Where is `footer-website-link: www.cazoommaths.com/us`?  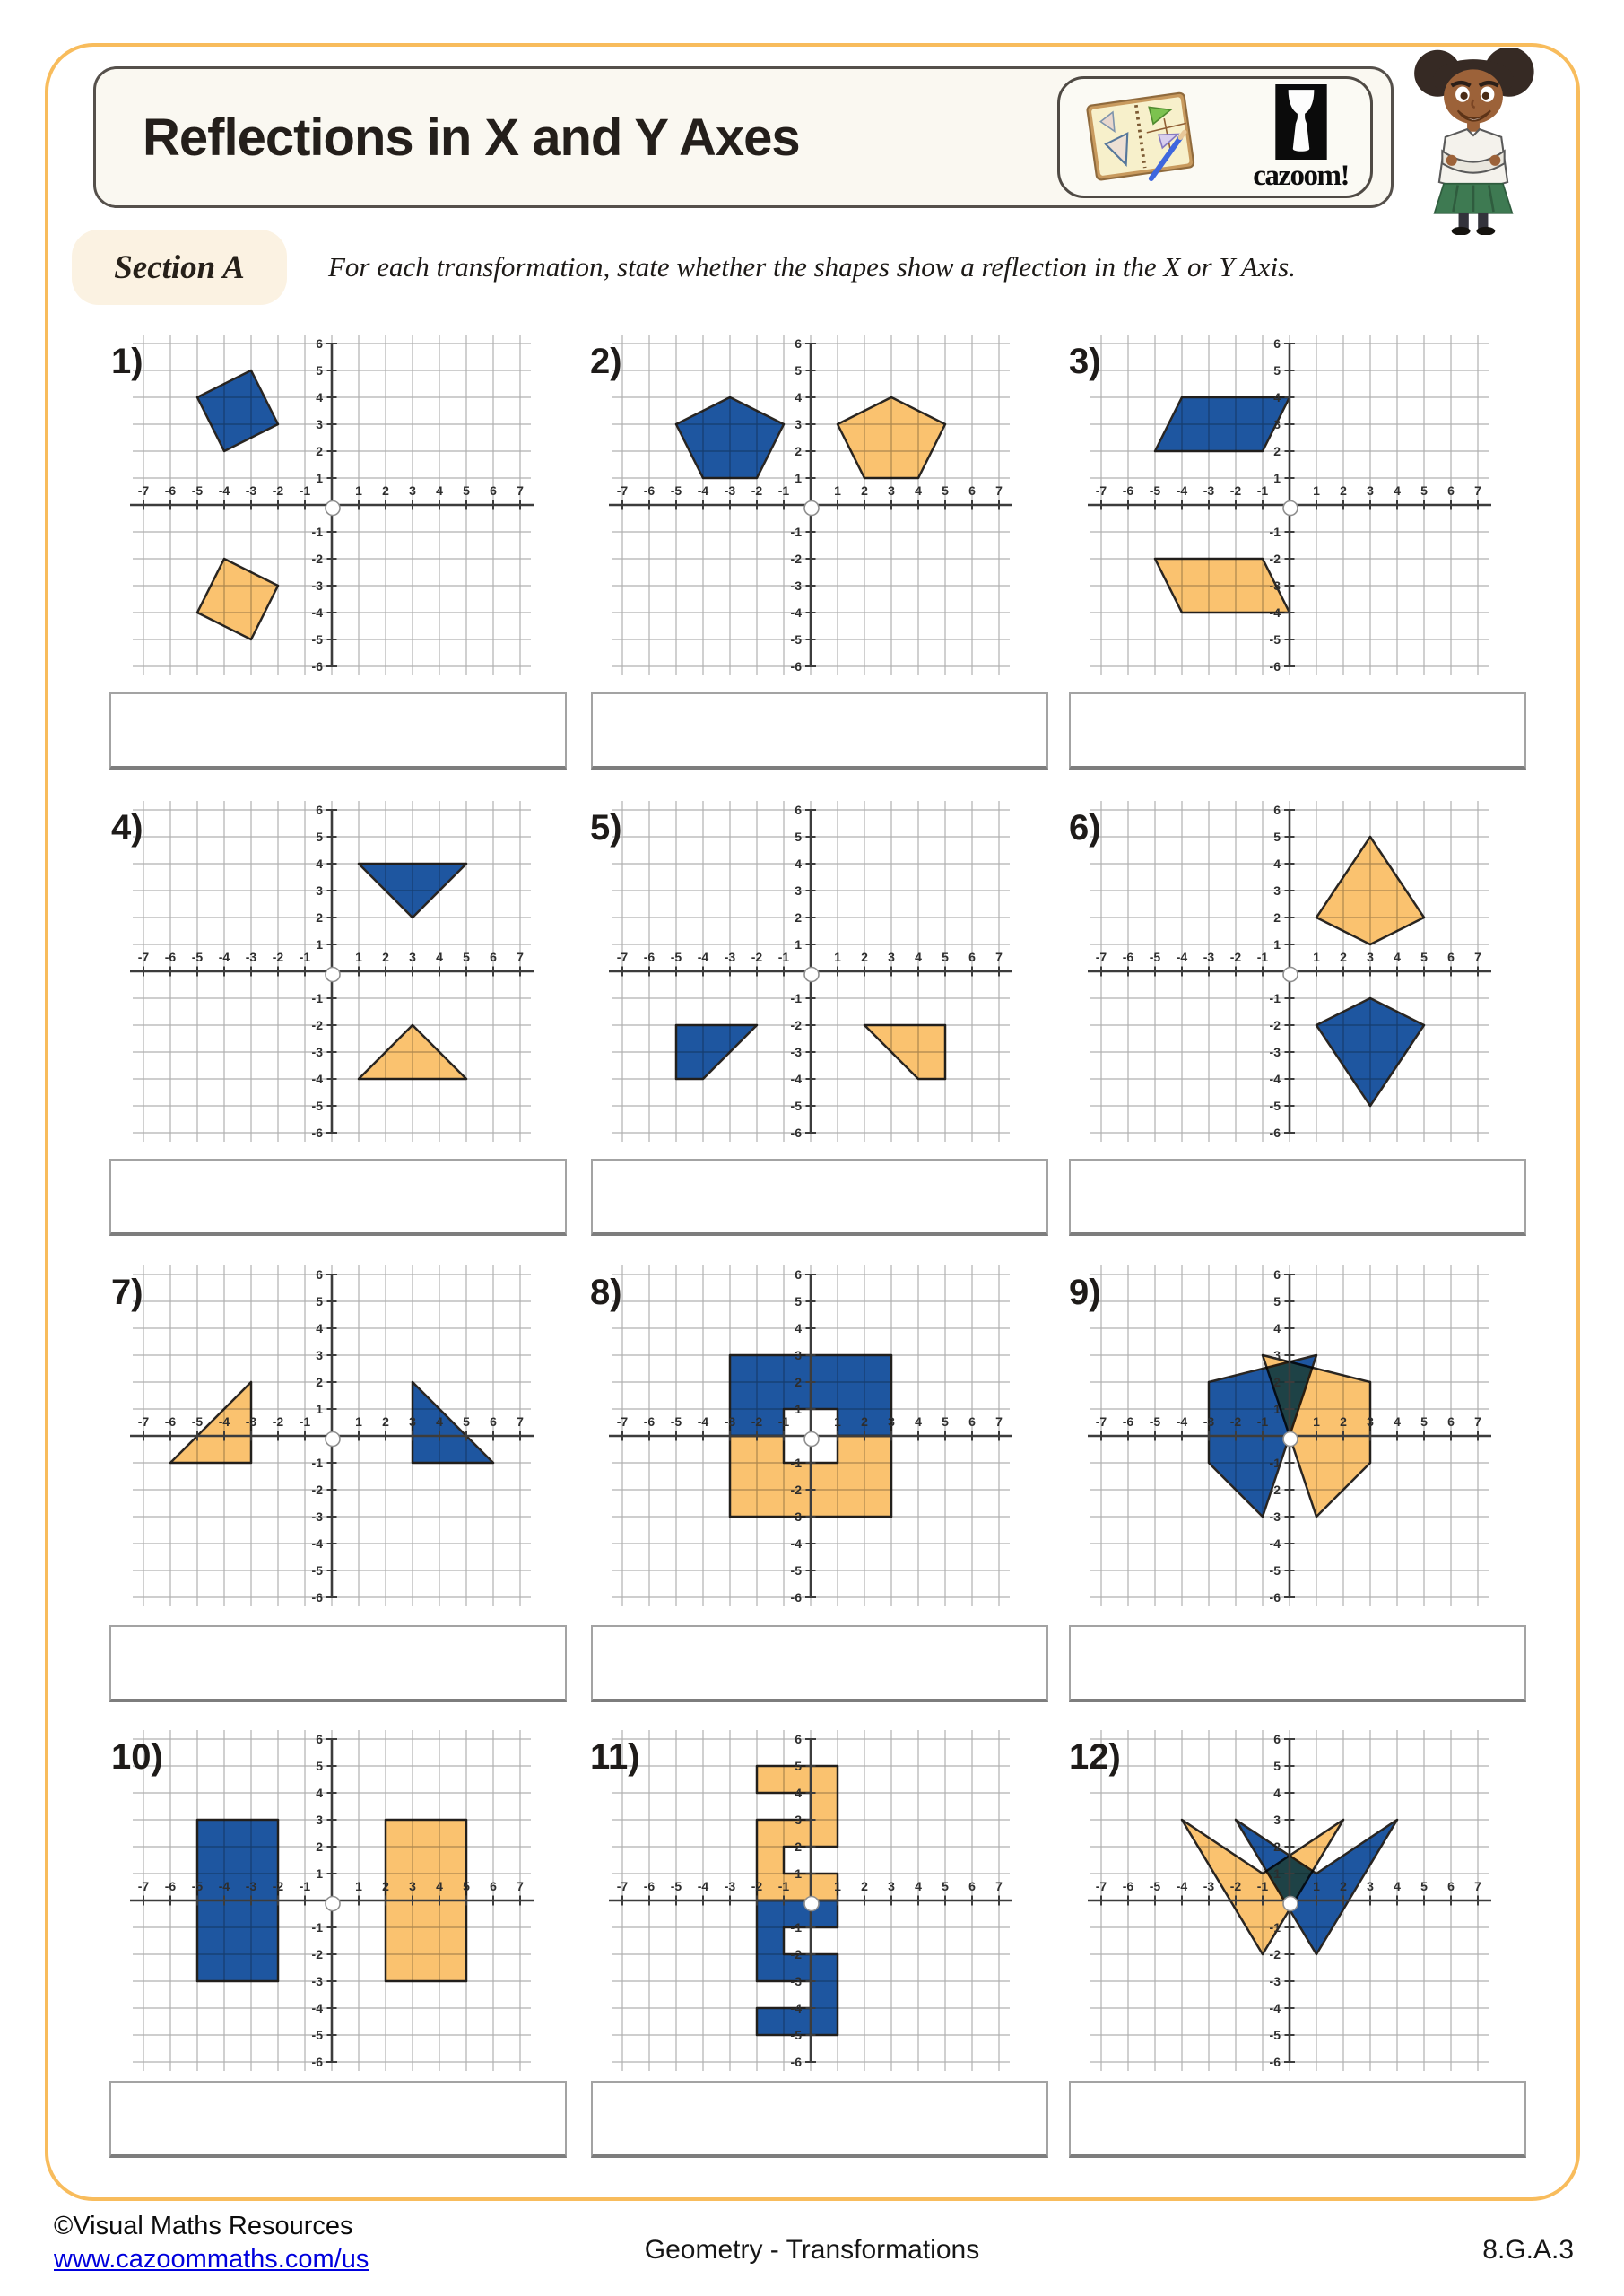 footer-website-link: www.cazoommaths.com/us is located at coordinates (211, 2259).